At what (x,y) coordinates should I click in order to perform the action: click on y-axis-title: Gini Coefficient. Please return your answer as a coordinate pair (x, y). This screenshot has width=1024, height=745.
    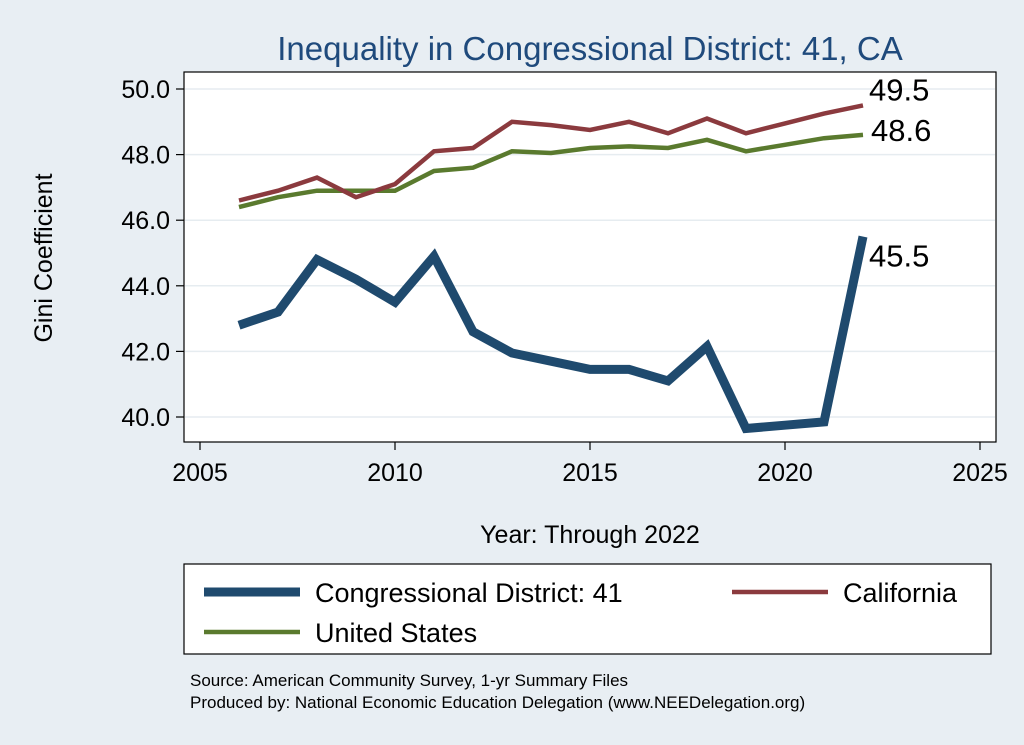
    Looking at the image, I should click on (44, 257).